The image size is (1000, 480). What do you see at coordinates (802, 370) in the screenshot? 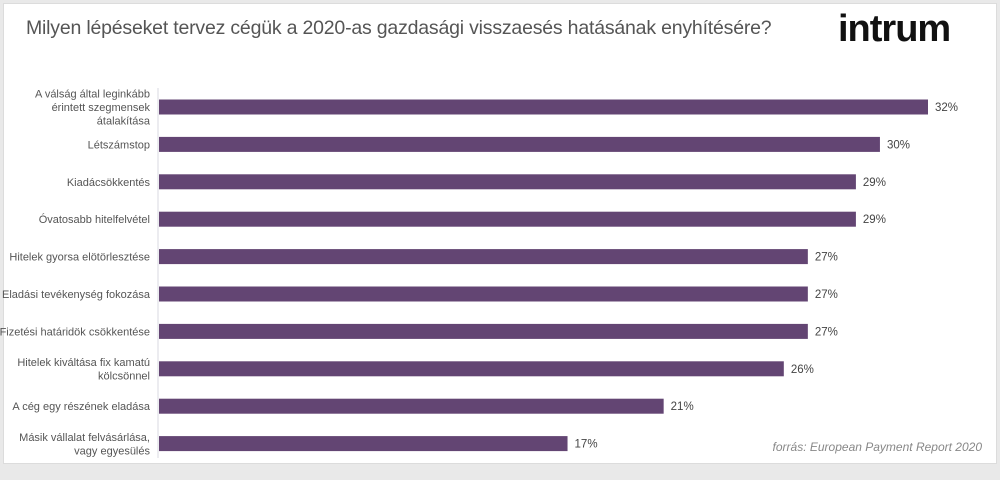
I see `value-label: 26%` at bounding box center [802, 370].